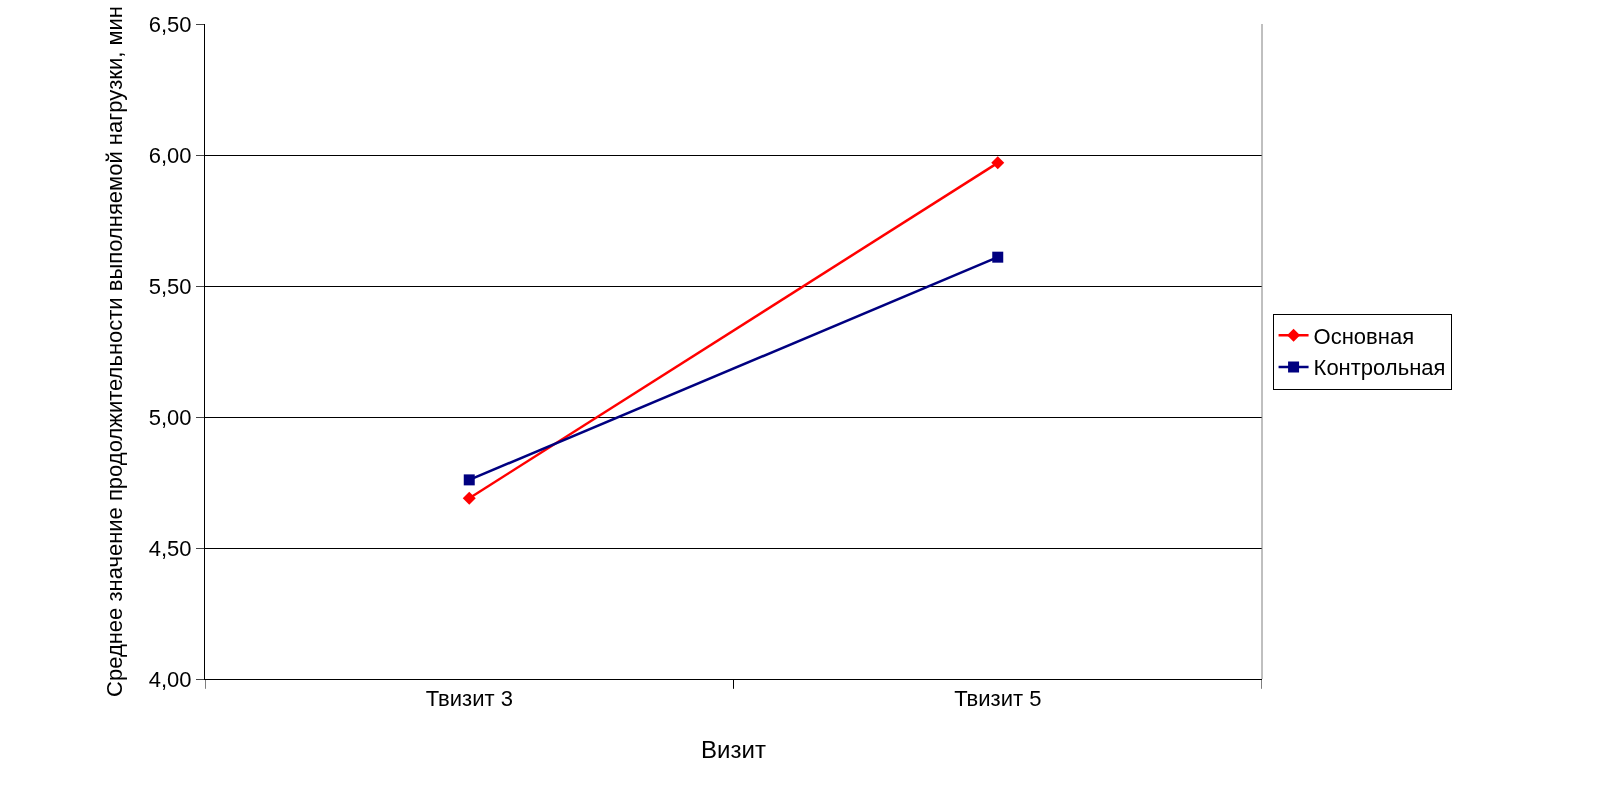 The image size is (1602, 797). Describe the element at coordinates (170, 548) in the screenshot. I see `y-tick-label: 4,50` at that location.